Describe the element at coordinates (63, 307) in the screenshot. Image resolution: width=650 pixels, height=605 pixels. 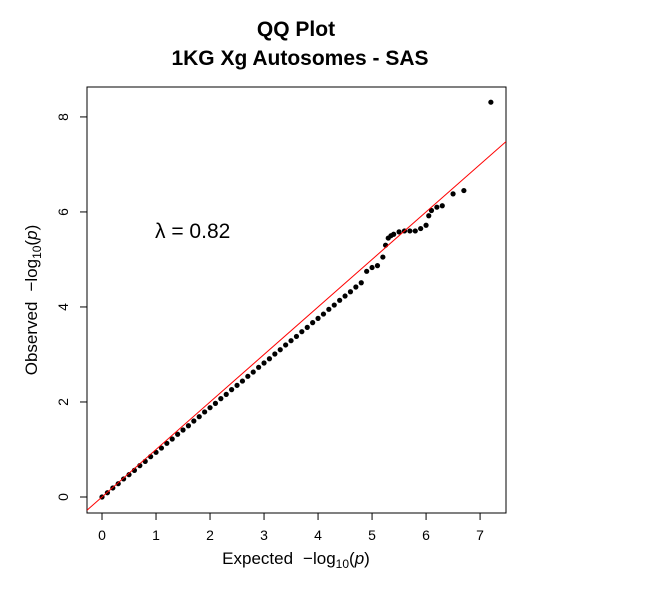
I see `y-tick-label: 4` at that location.